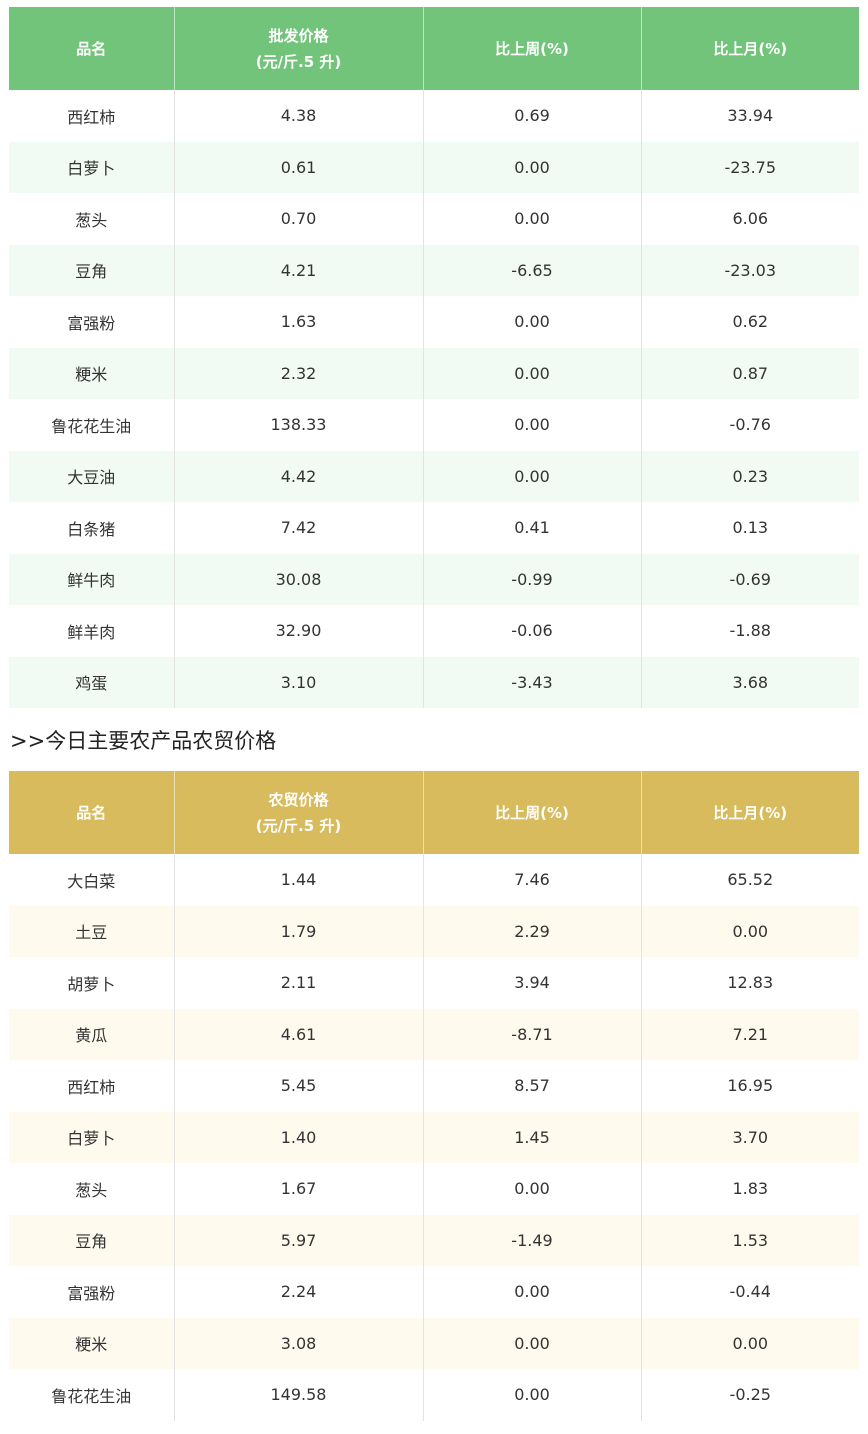 The image size is (868, 1434). Describe the element at coordinates (298, 373) in the screenshot. I see `cell-price: 2.32` at that location.